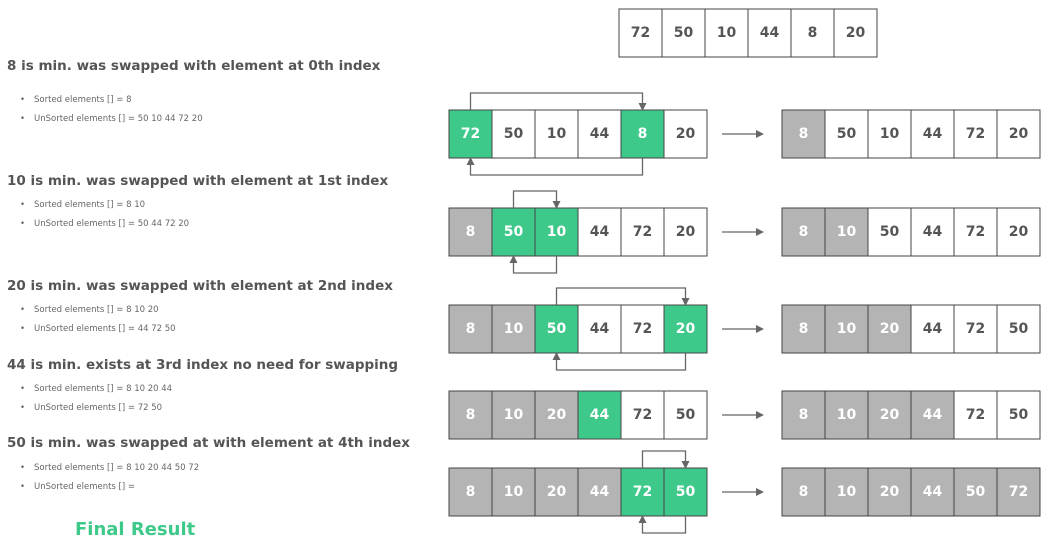  I want to click on step-2-after-value-5: 20, so click(1019, 232).